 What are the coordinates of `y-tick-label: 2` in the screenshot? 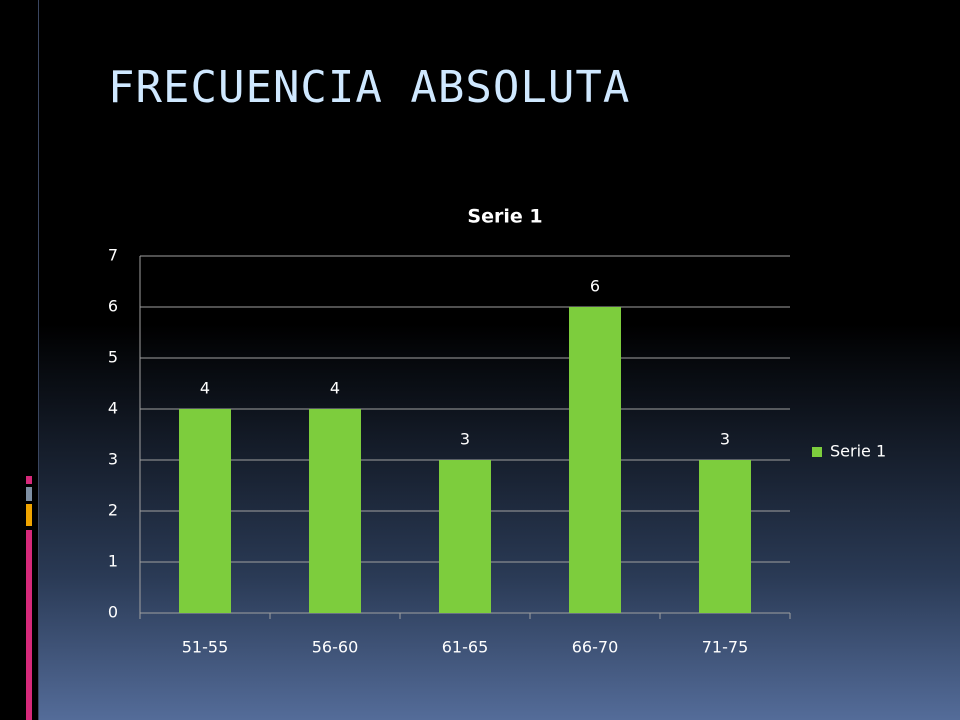 It's located at (113, 510).